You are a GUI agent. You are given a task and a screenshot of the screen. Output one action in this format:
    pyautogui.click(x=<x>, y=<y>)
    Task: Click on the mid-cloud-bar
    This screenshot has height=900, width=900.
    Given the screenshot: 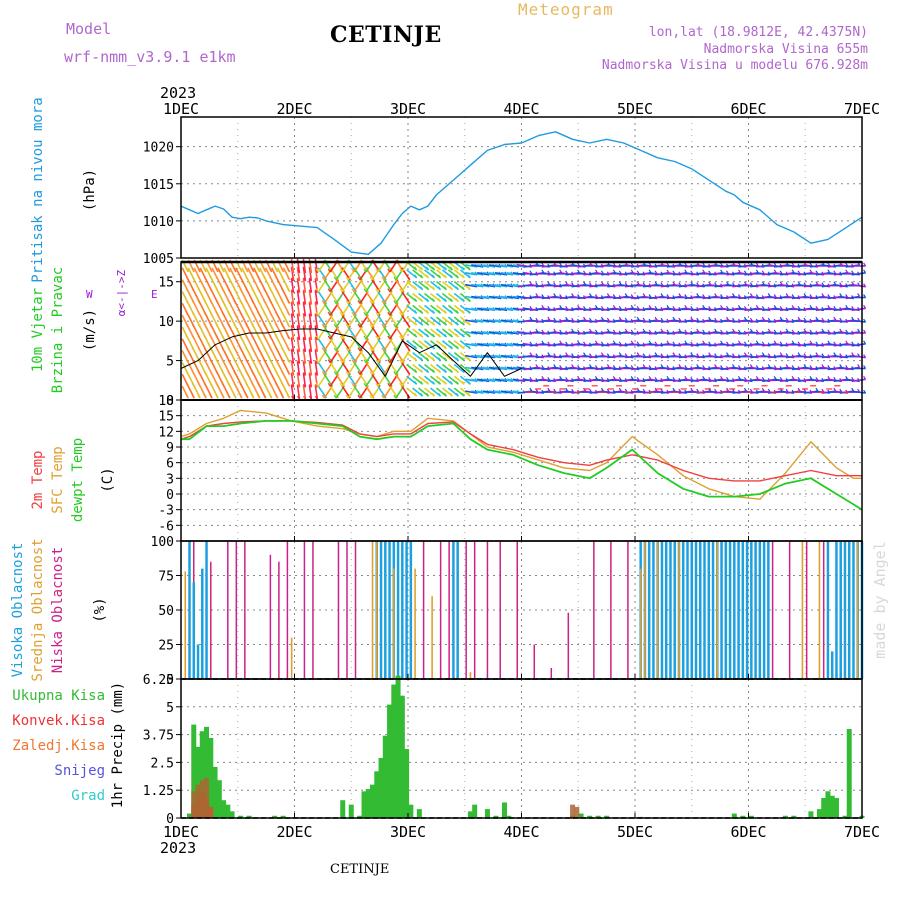 What is the action you would take?
    pyautogui.click(x=376, y=610)
    